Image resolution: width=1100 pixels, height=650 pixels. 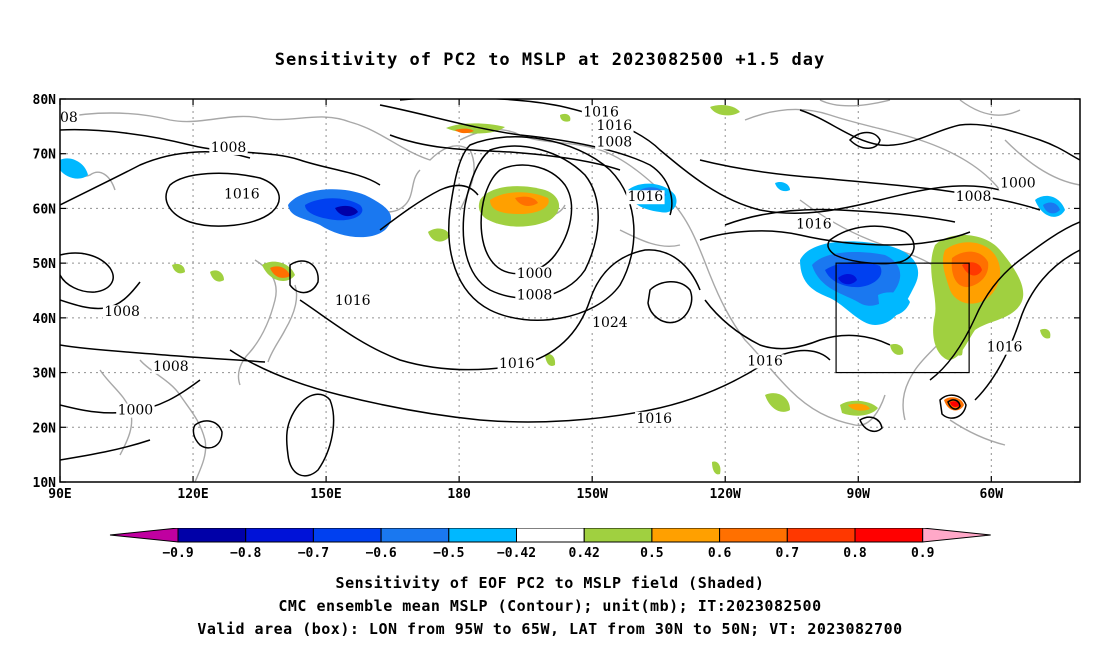 I want to click on contour-label: 008, so click(x=64, y=118).